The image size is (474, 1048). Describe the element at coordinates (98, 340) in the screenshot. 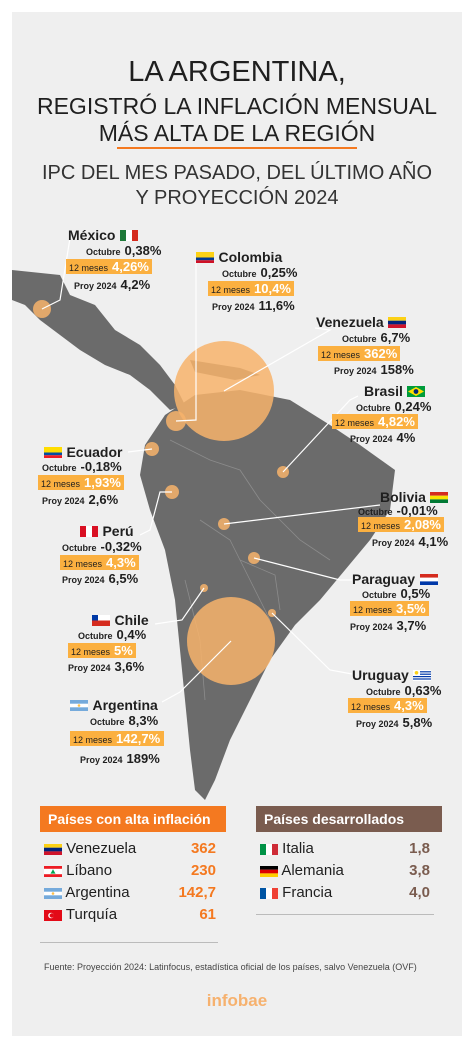

I see `map-mexico` at that location.